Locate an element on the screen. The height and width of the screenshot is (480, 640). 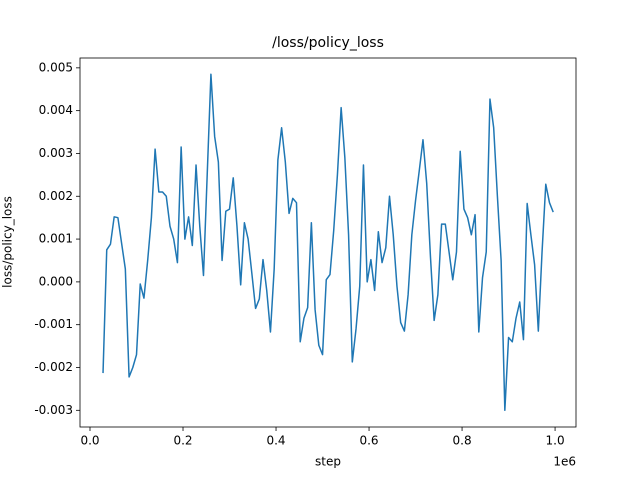
y-tick-label: -0.003 is located at coordinates (53, 410).